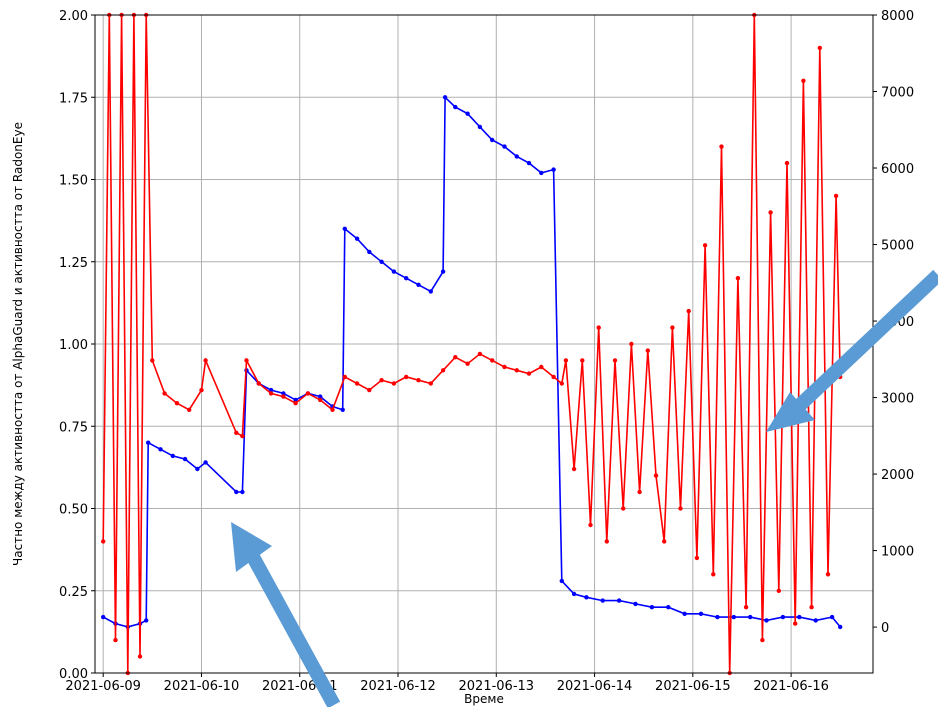 The image size is (938, 707). I want to click on y-axis-right-ticks: 010002000300040005000600070008000, so click(893, 322).